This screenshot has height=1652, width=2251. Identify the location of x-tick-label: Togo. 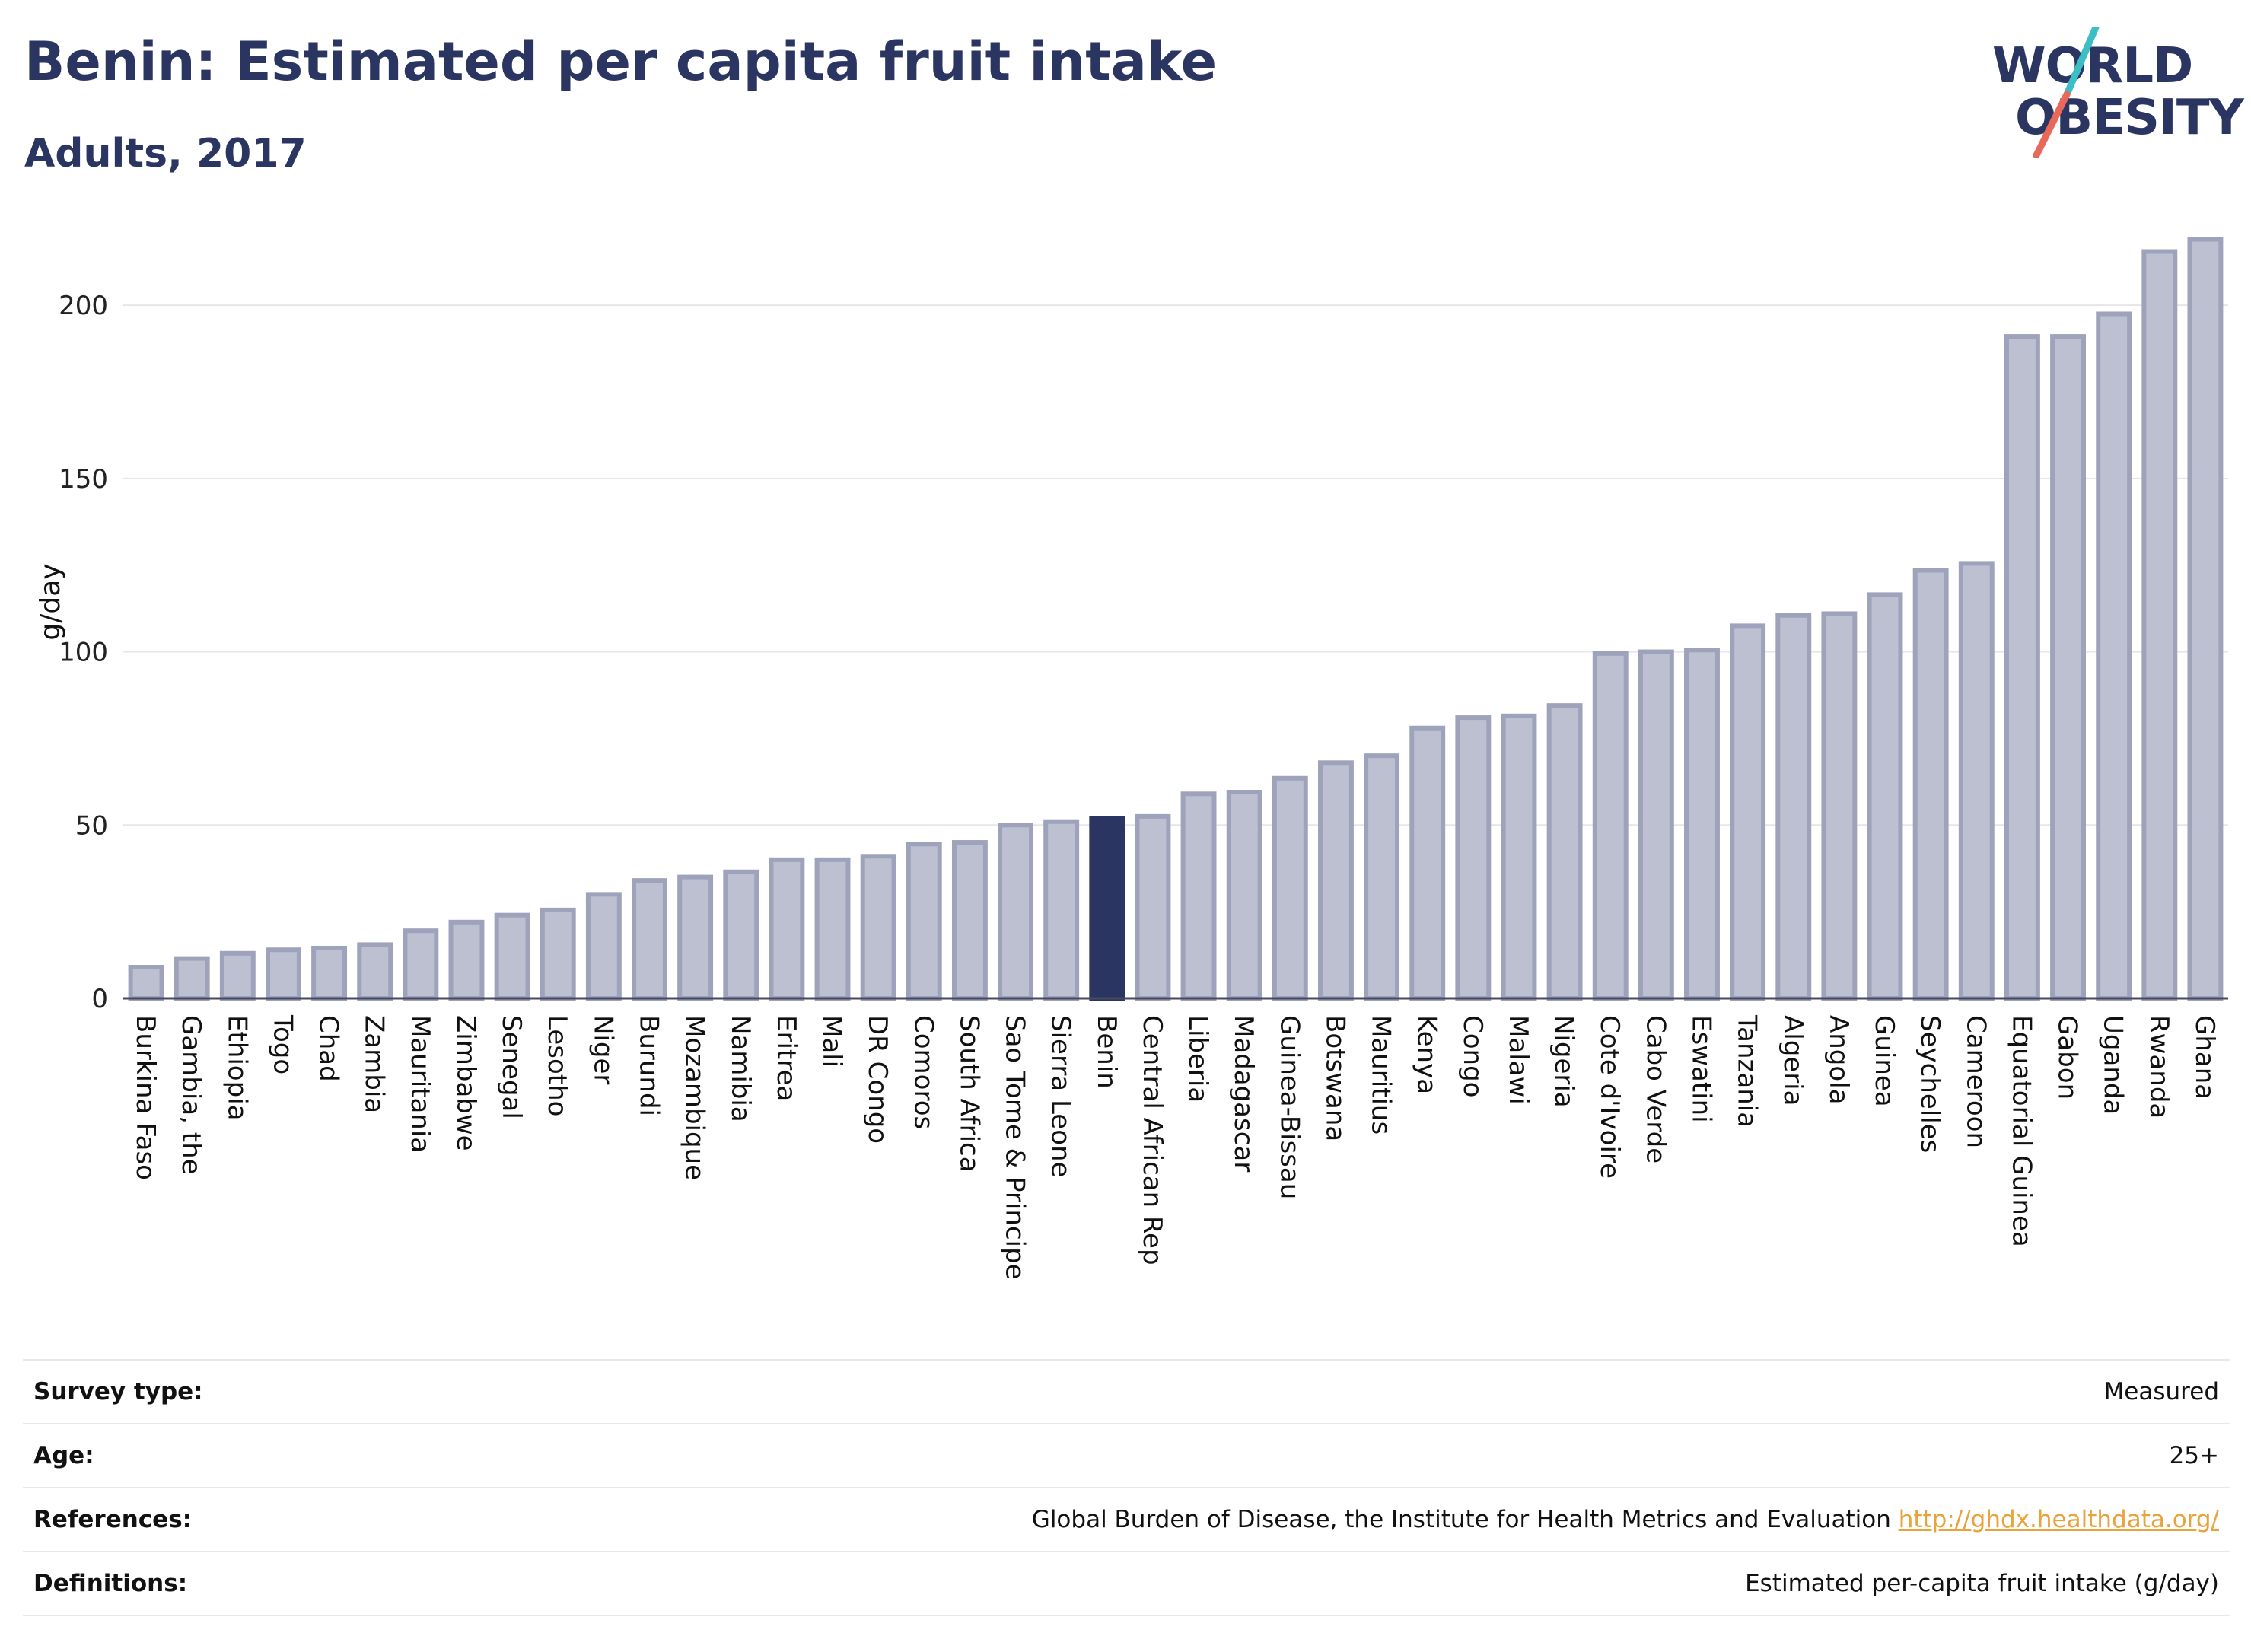
(282, 1044).